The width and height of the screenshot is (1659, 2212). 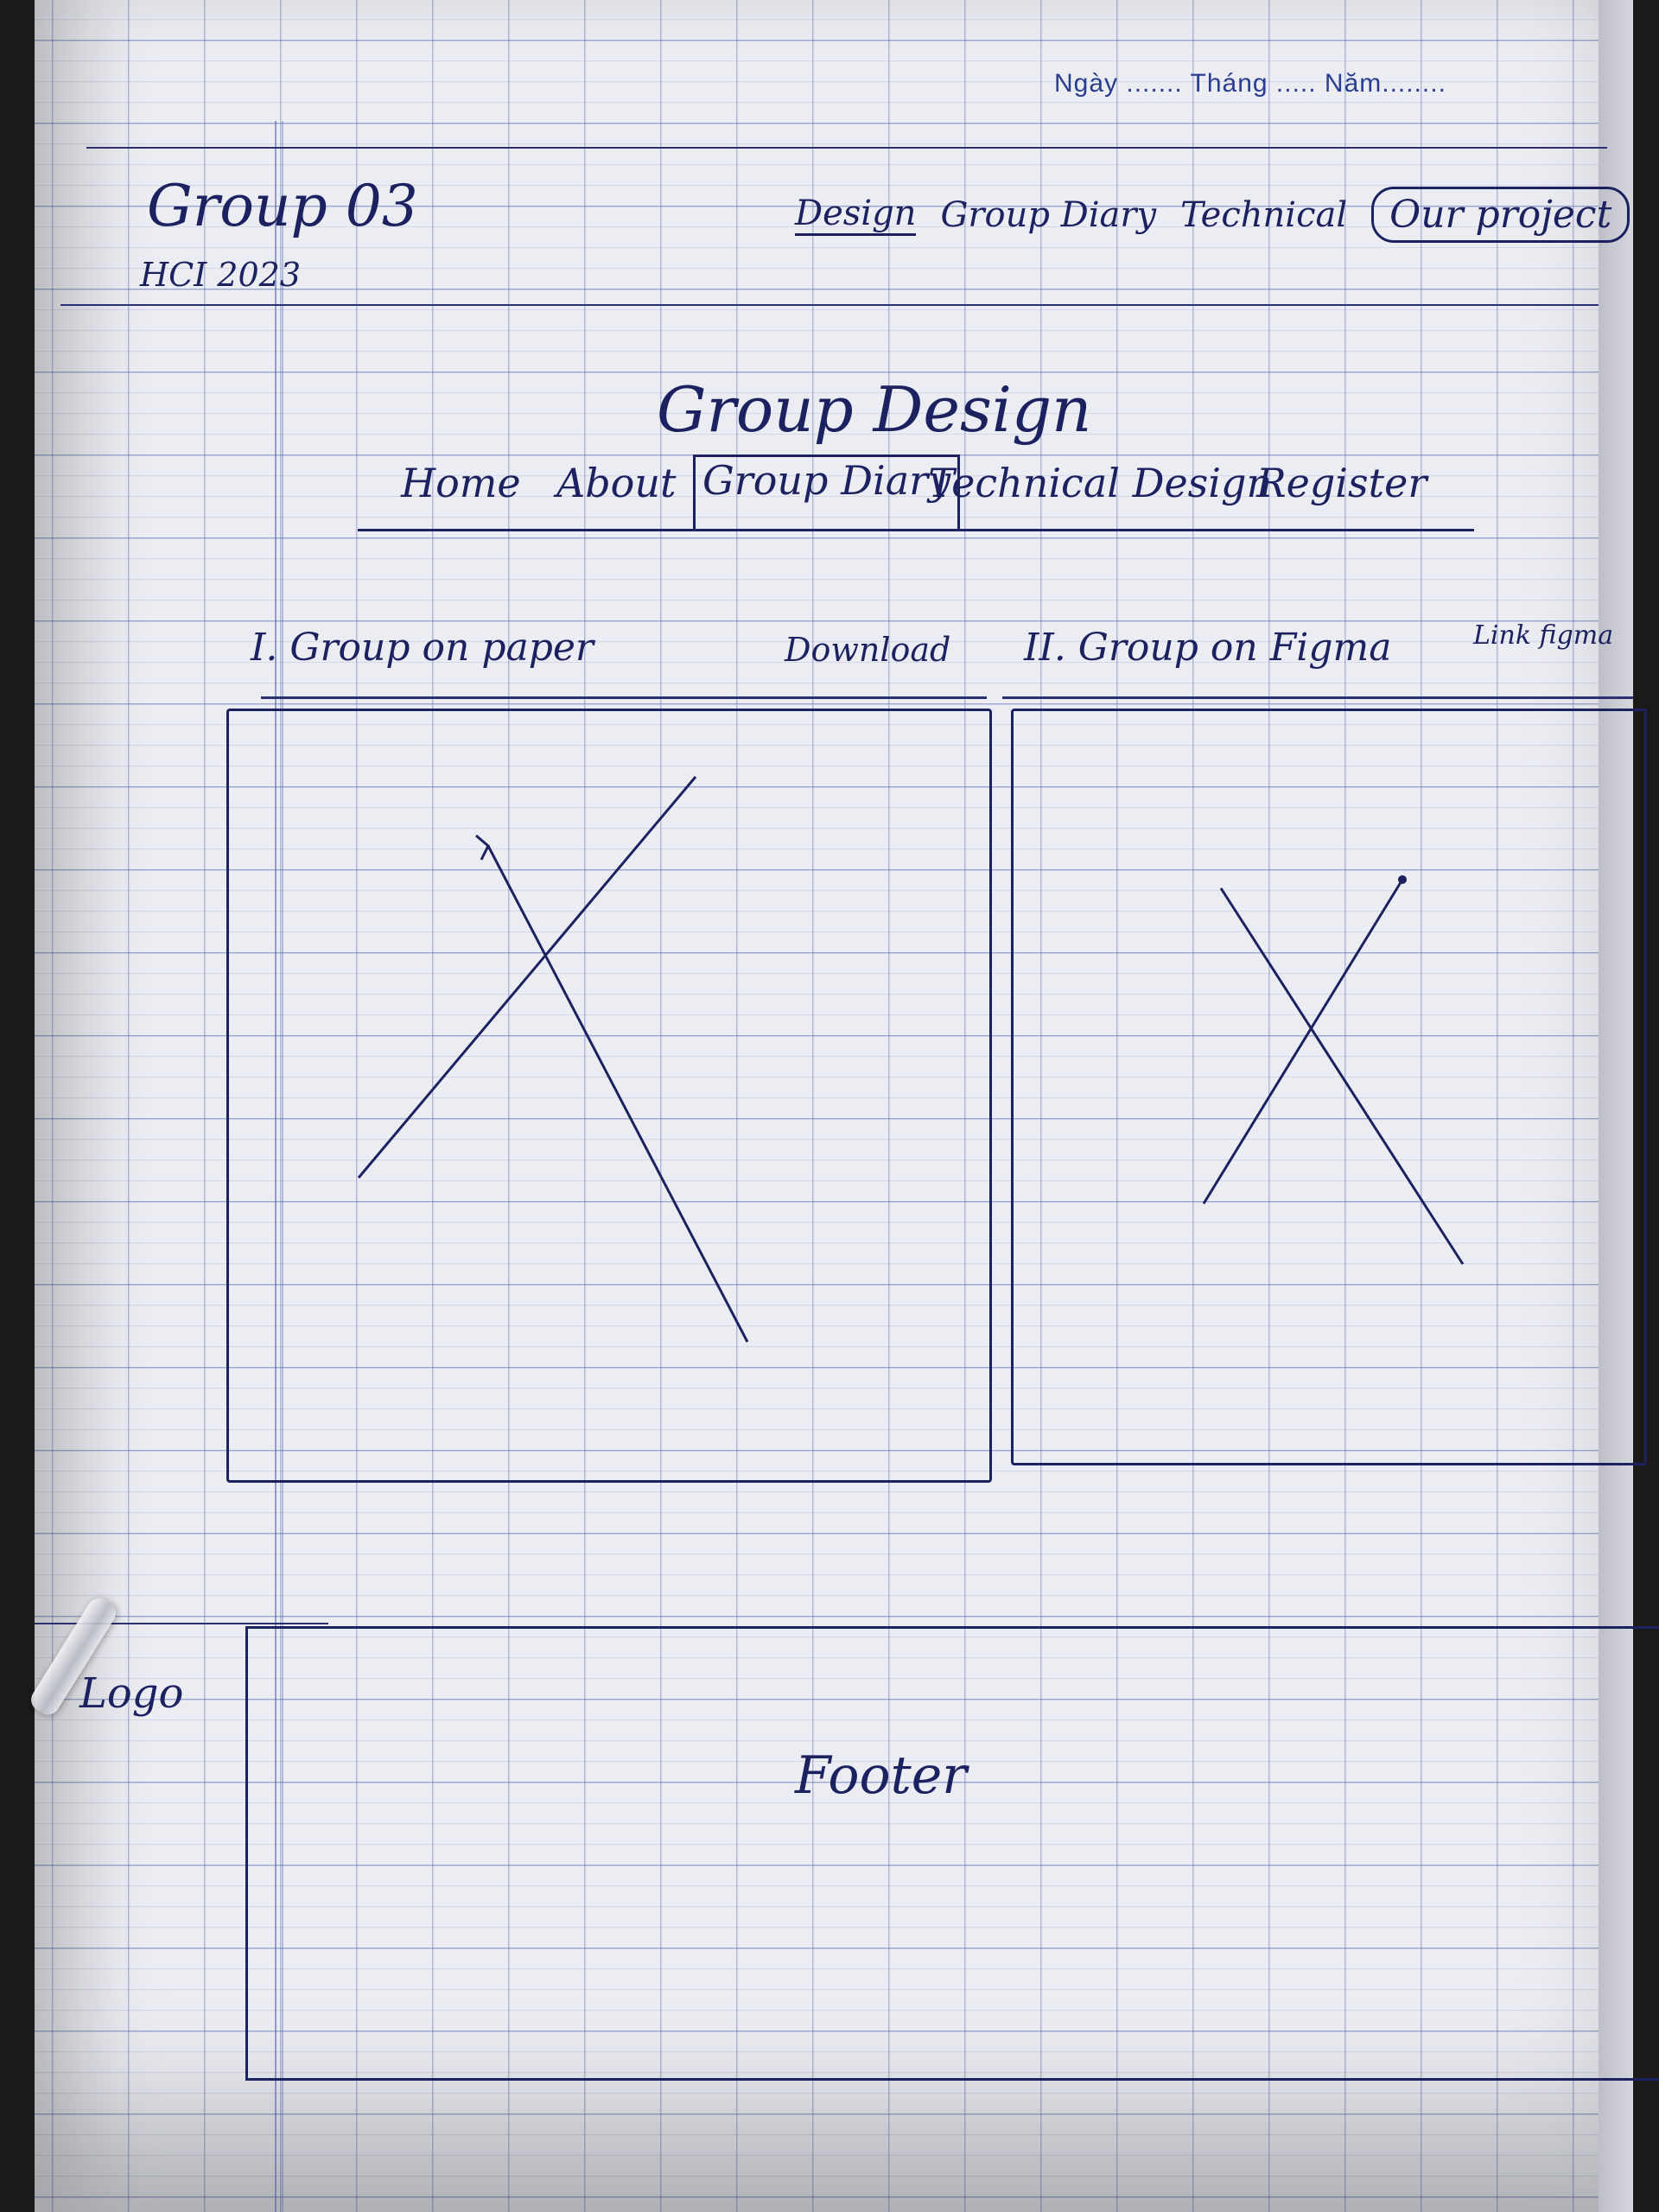 What do you see at coordinates (131, 1693) in the screenshot?
I see `footer-logo: Logo` at bounding box center [131, 1693].